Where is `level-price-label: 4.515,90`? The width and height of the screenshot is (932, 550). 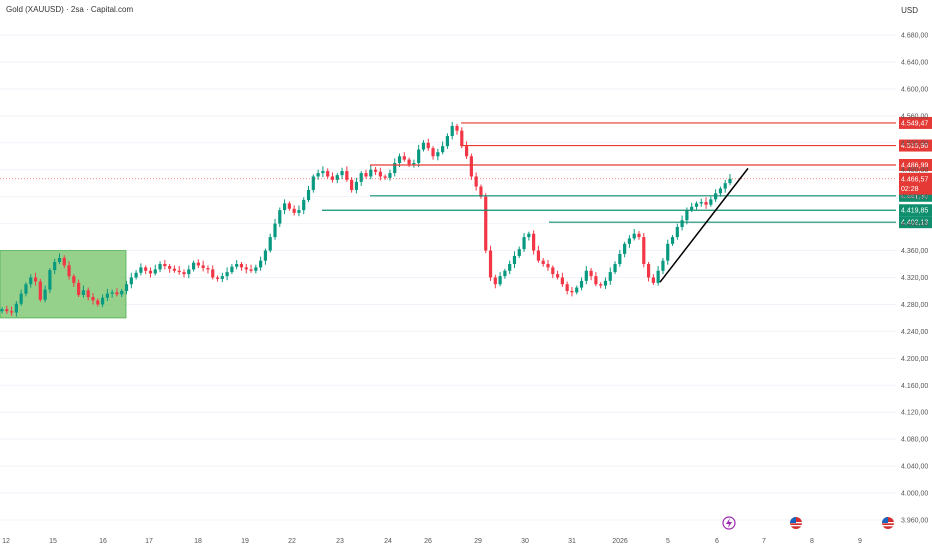
level-price-label: 4.515,90 is located at coordinates (914, 146).